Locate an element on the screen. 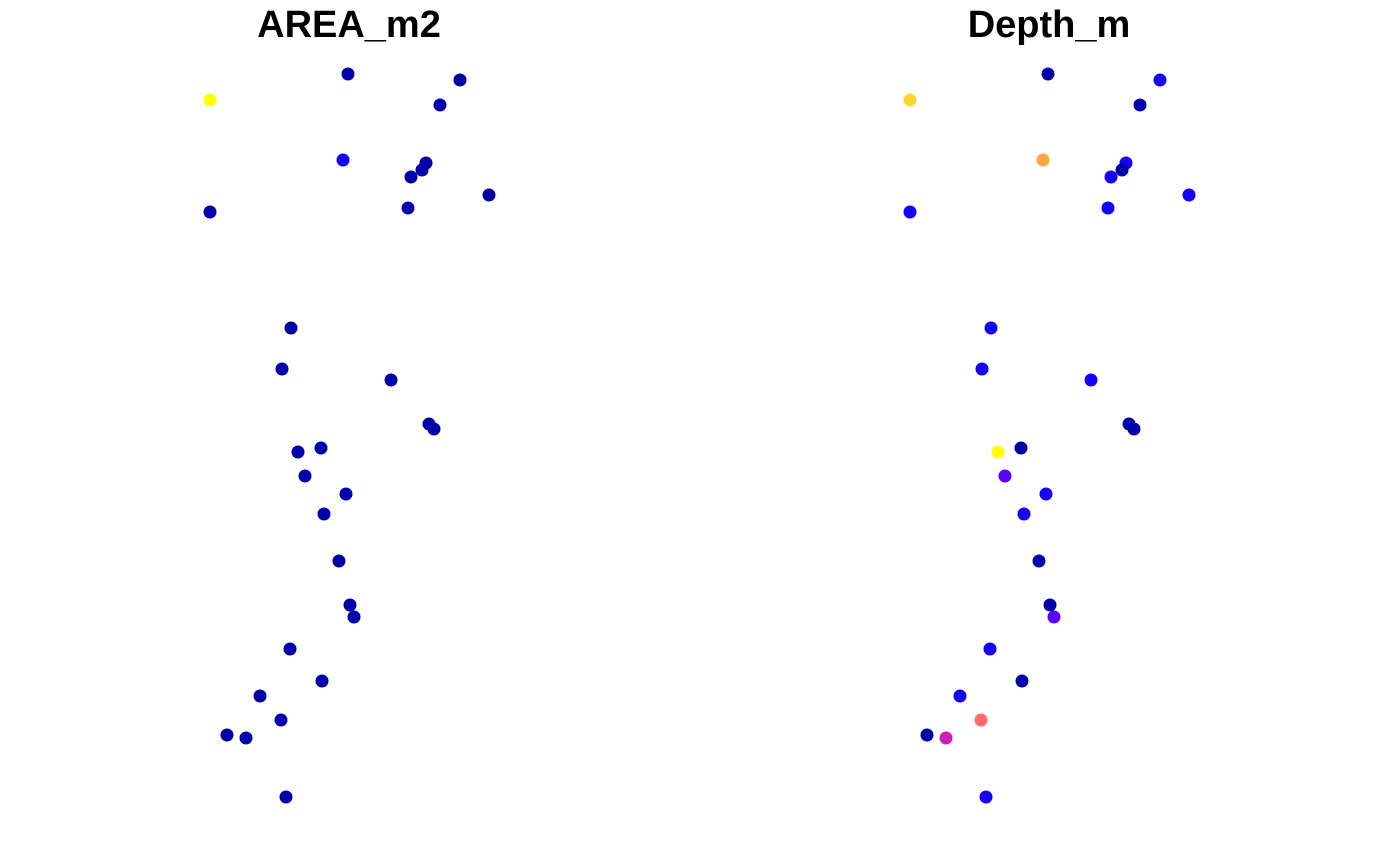 This screenshot has width=1400, height=865. panel-title: AREA_m2 is located at coordinates (349, 25).